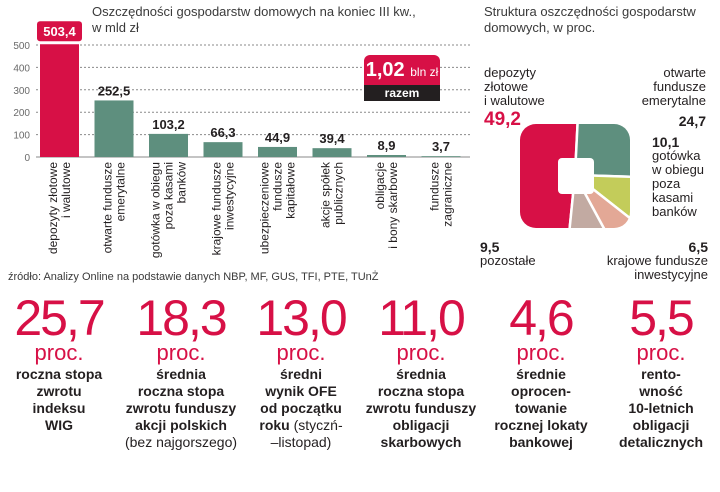 This screenshot has width=720, height=492. Describe the element at coordinates (422, 318) in the screenshot. I see `stat-value: 11,0` at that location.